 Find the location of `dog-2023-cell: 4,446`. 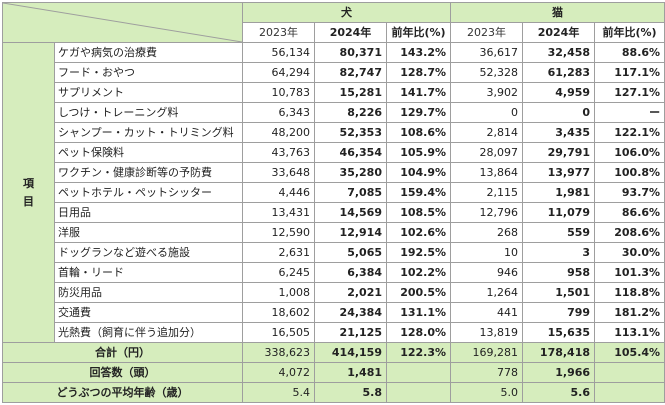

dog-2023-cell: 4,446 is located at coordinates (278, 192).